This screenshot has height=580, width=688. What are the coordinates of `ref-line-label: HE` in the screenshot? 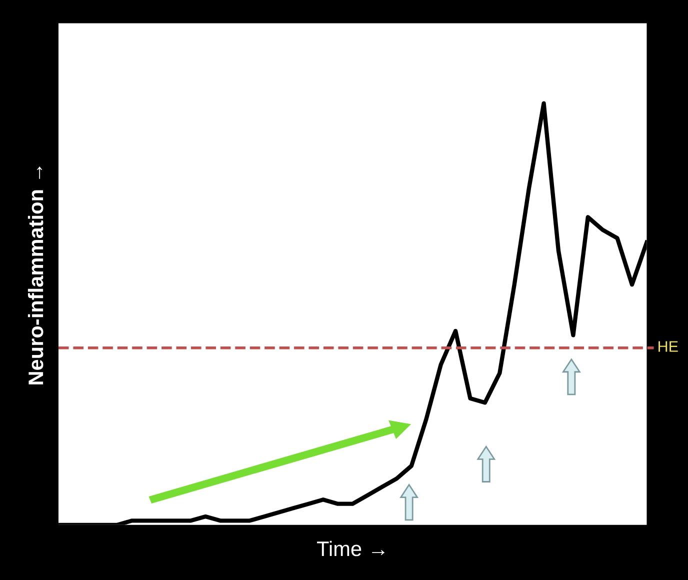 It's located at (668, 346).